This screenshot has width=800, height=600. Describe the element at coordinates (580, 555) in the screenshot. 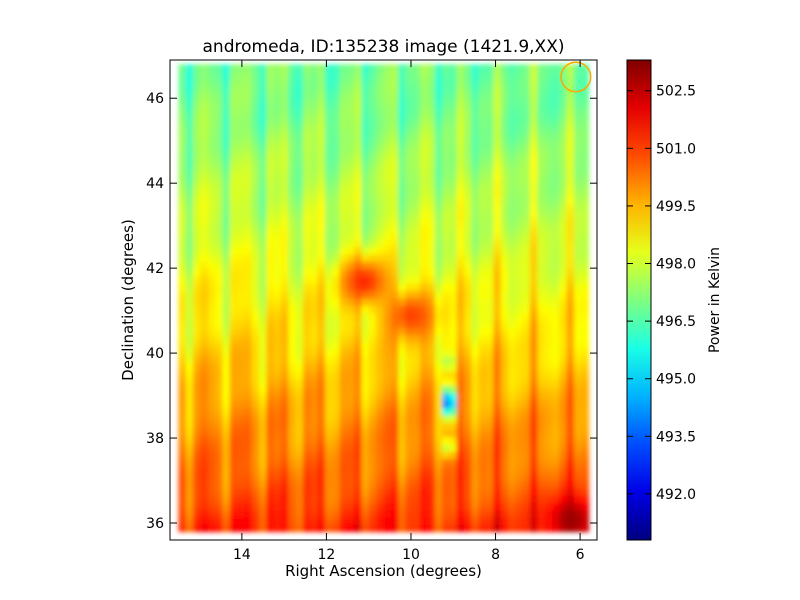

I see `x-tick-label: 6` at that location.